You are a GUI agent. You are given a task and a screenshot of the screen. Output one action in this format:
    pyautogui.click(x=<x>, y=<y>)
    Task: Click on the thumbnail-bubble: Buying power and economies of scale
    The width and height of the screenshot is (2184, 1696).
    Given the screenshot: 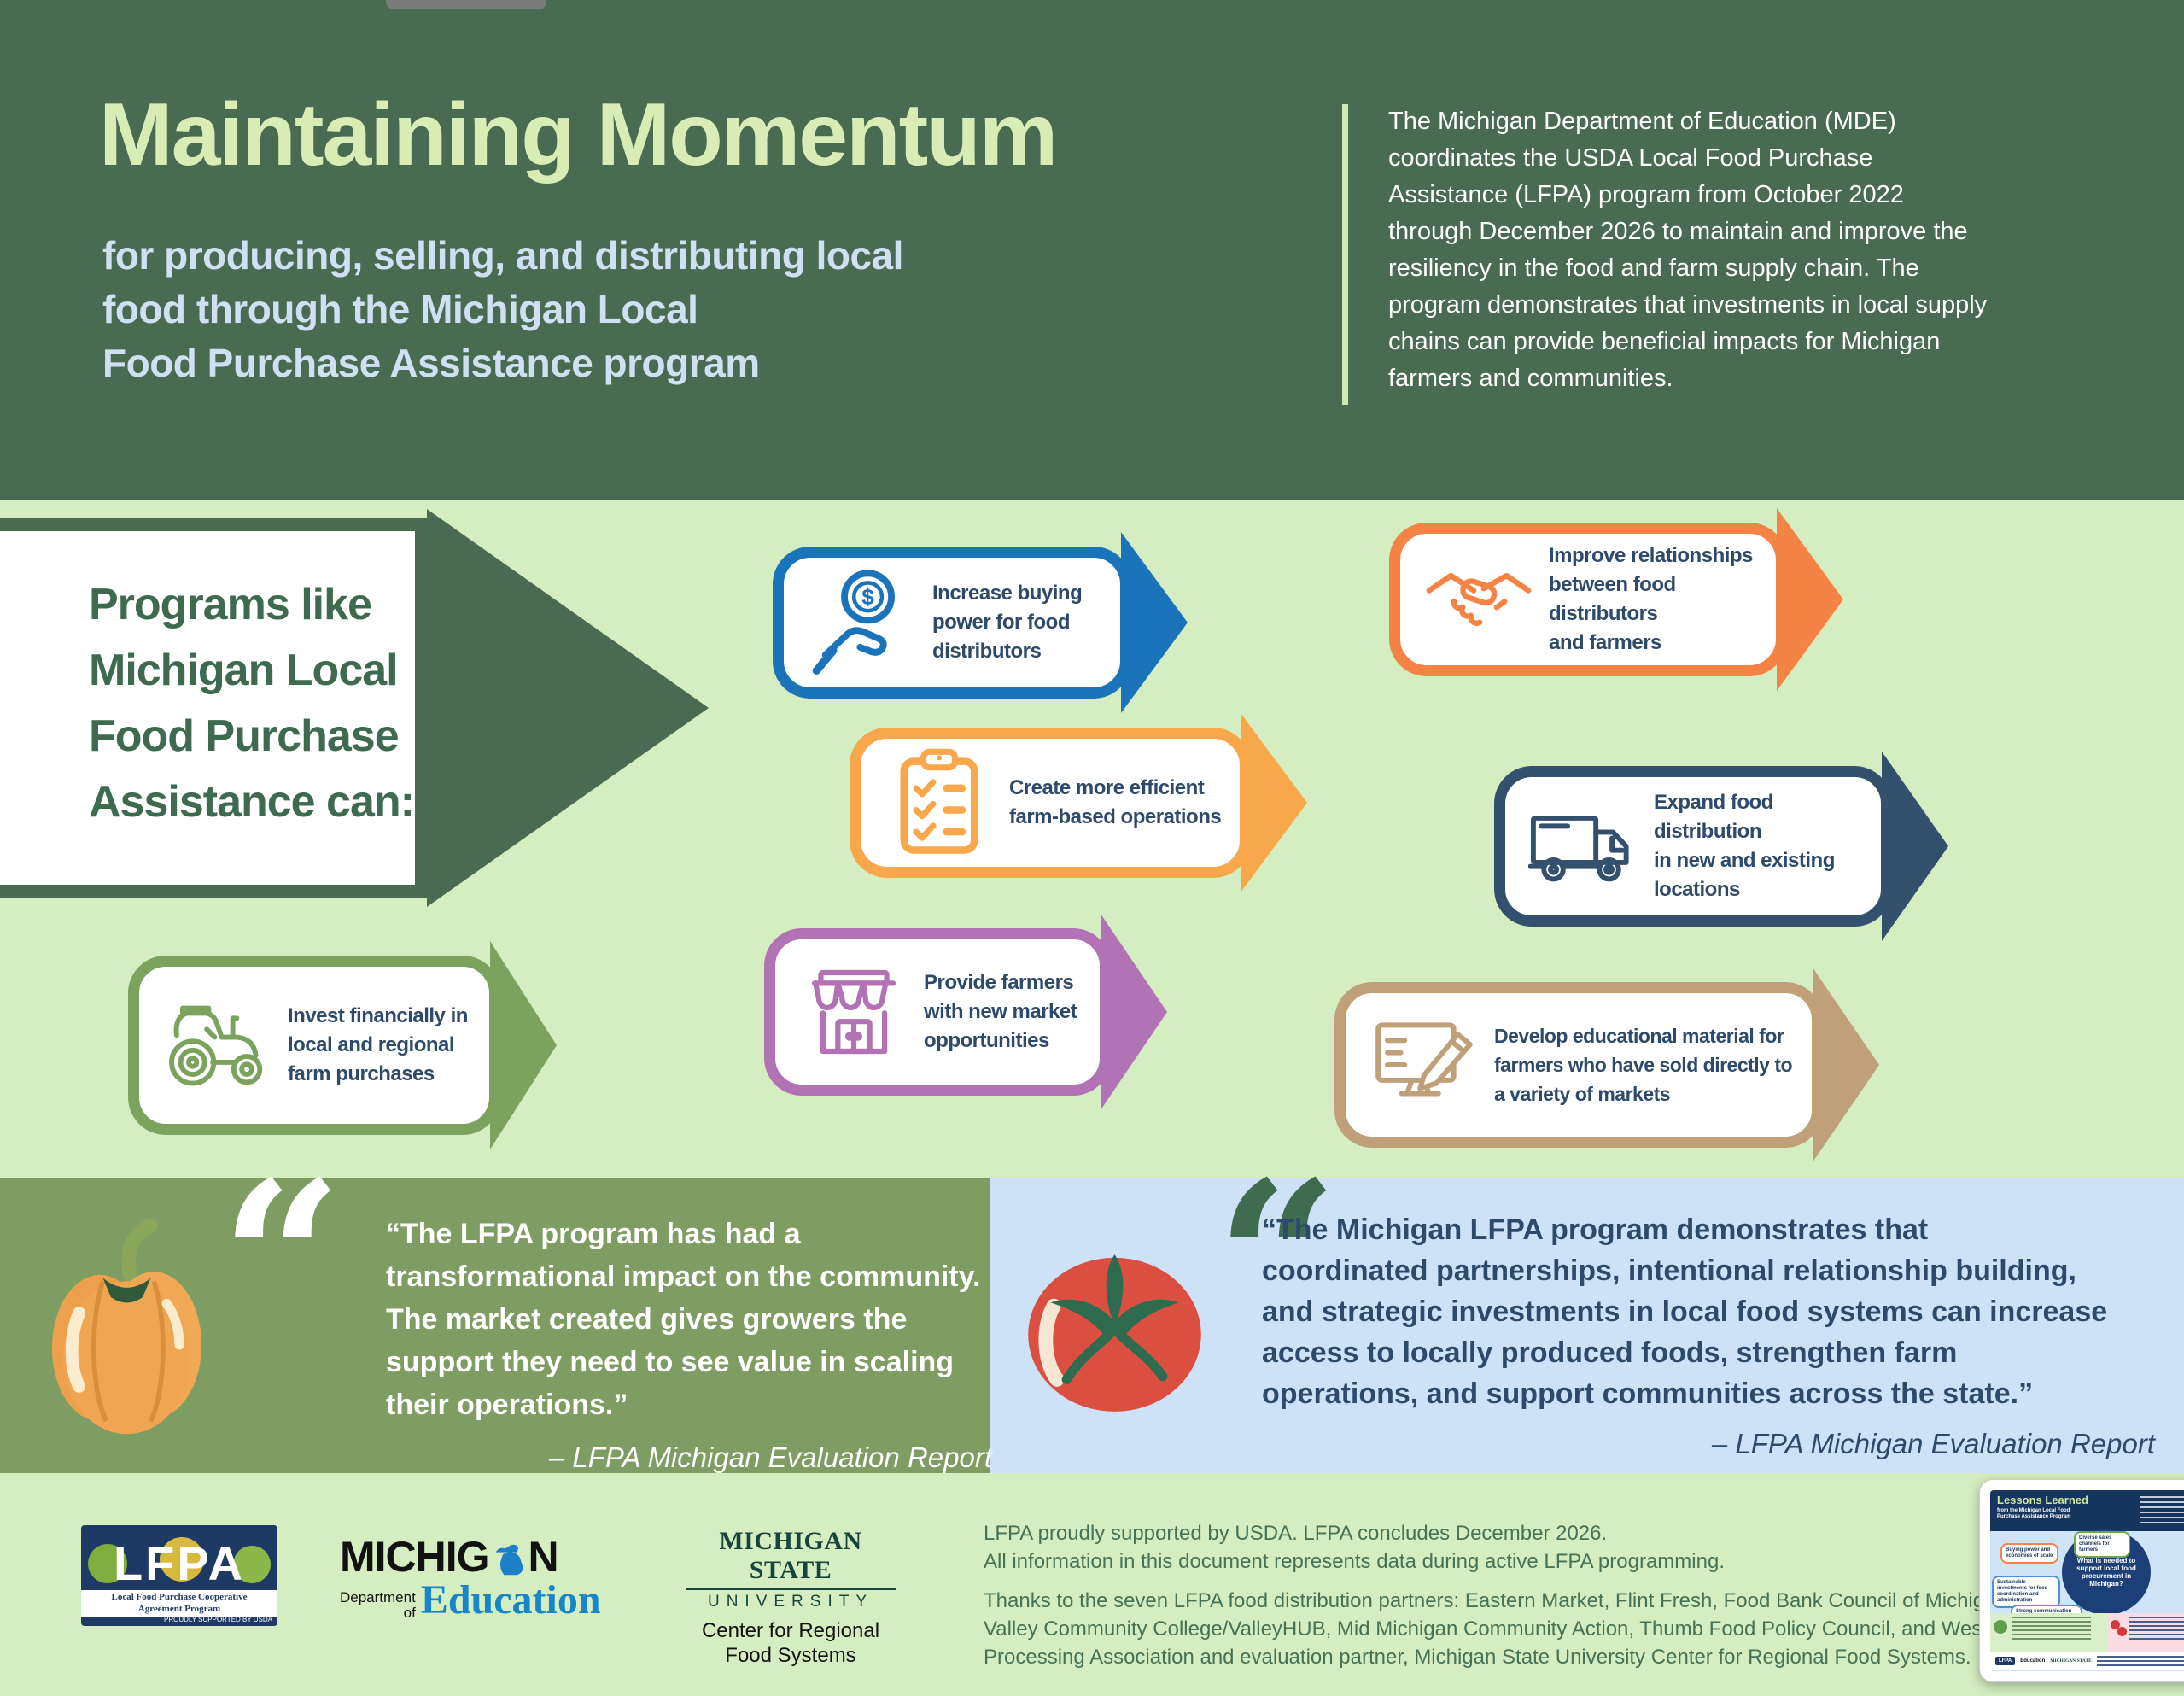 What is the action you would take?
    pyautogui.click(x=2029, y=1553)
    